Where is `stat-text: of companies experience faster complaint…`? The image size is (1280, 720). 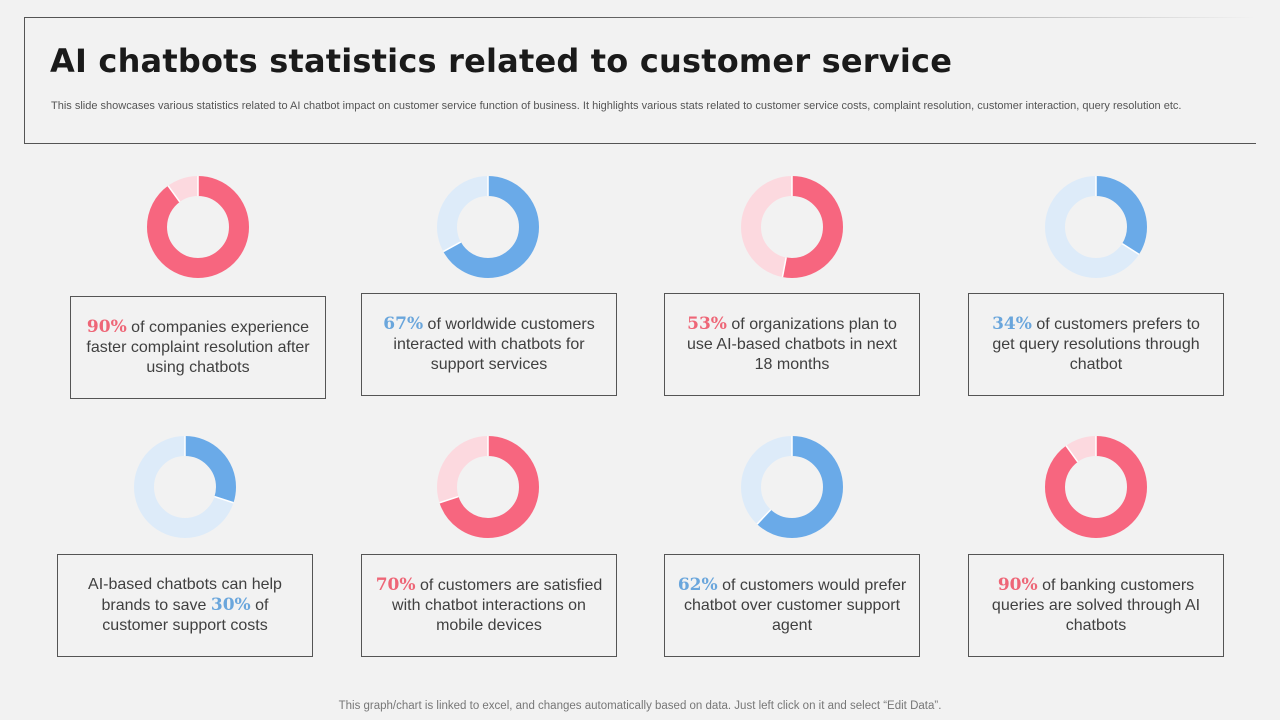
stat-text: of companies experience faster complaint… is located at coordinates (198, 347).